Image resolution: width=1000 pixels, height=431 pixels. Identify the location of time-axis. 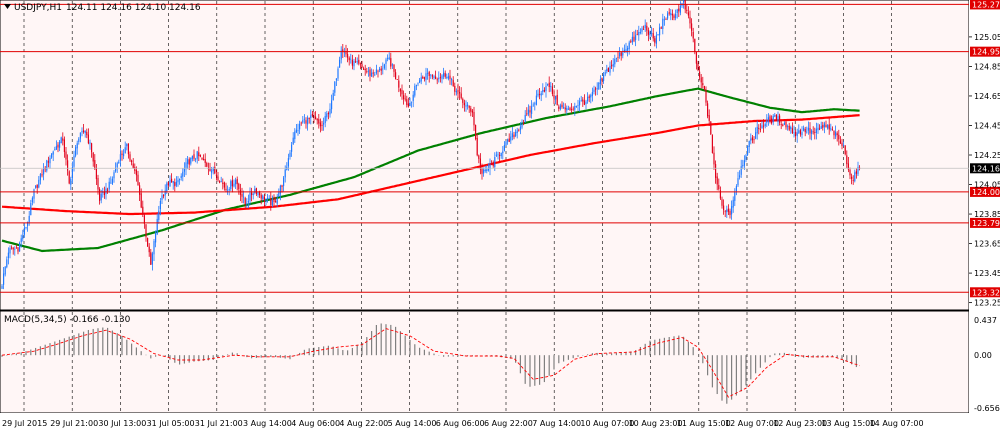
(484, 422).